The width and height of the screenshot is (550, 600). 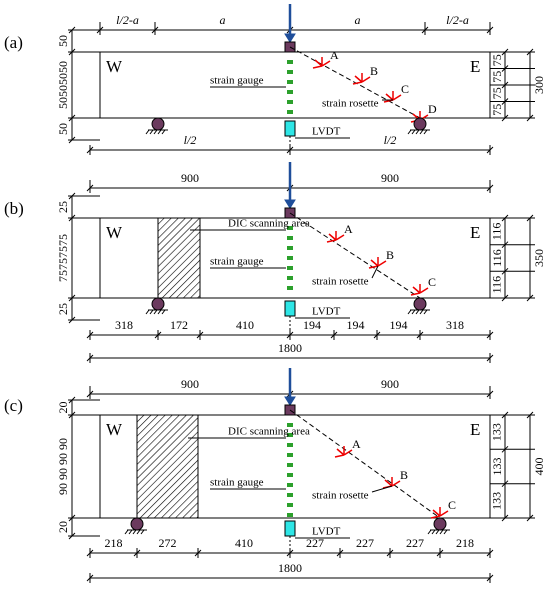 I want to click on left-dim: 25, so click(x=63, y=309).